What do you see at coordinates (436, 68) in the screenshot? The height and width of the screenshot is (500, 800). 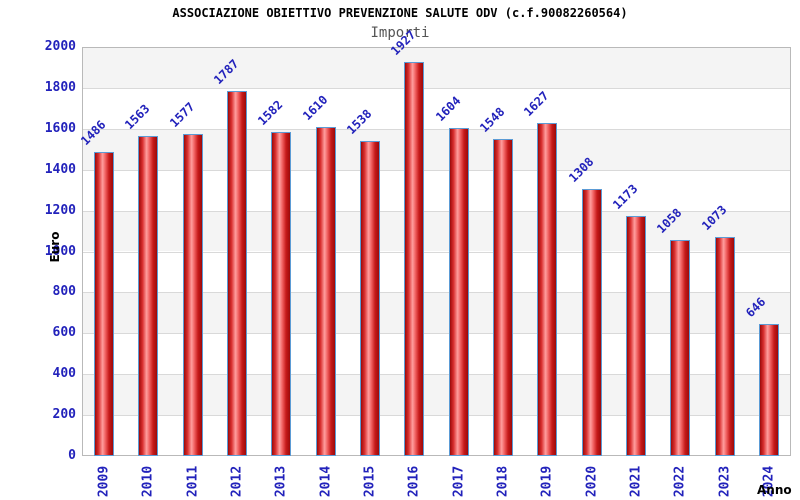 I see `plot-band` at bounding box center [436, 68].